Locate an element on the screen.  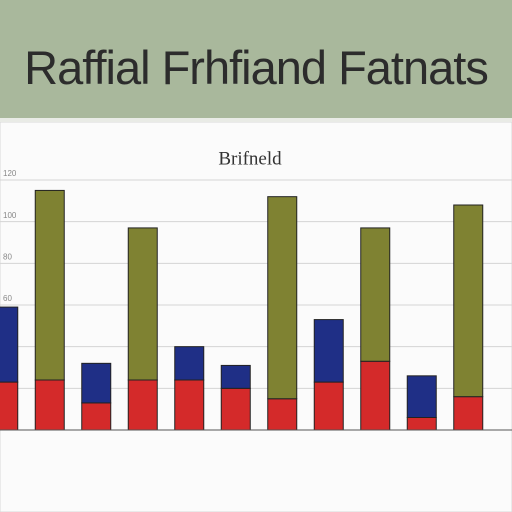
y-tick-label: 60 is located at coordinates (7, 298).